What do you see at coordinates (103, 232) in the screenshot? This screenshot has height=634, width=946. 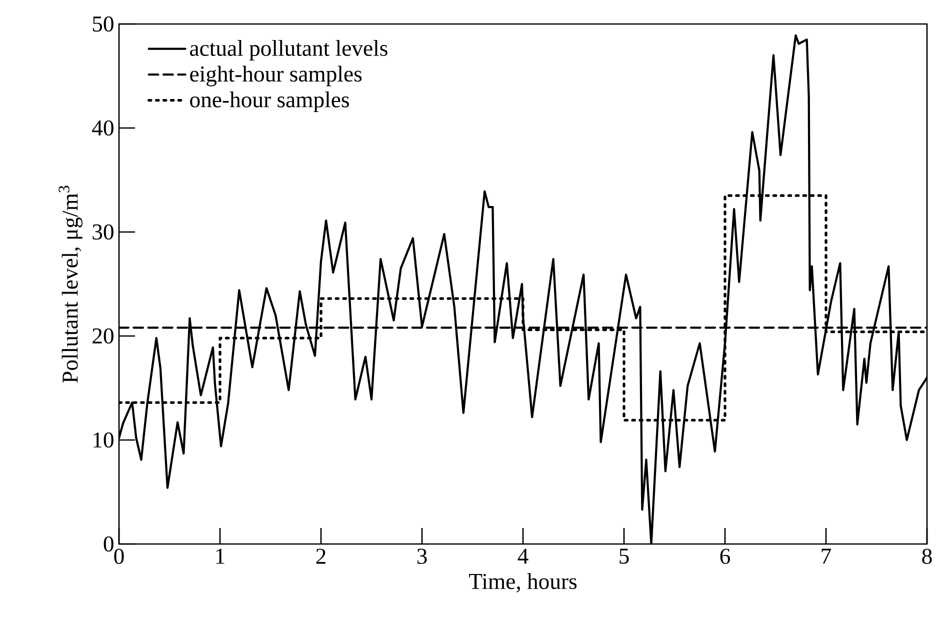 I see `y-tick-label: 30` at bounding box center [103, 232].